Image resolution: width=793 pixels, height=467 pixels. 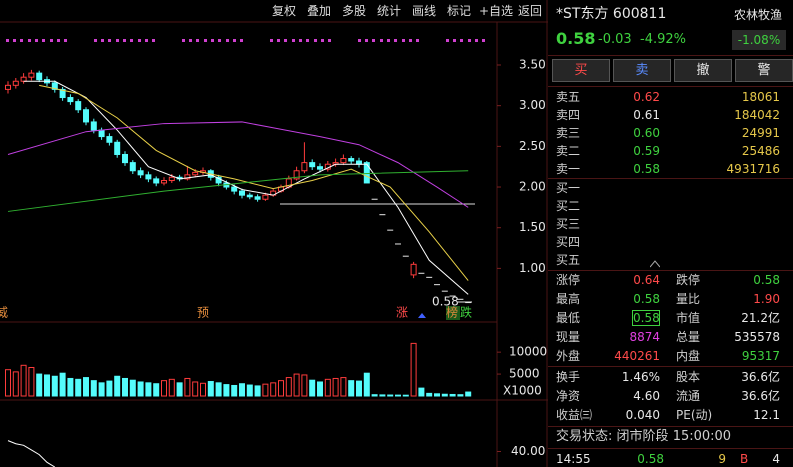 I want to click on tool: 叠加, so click(x=319, y=11).